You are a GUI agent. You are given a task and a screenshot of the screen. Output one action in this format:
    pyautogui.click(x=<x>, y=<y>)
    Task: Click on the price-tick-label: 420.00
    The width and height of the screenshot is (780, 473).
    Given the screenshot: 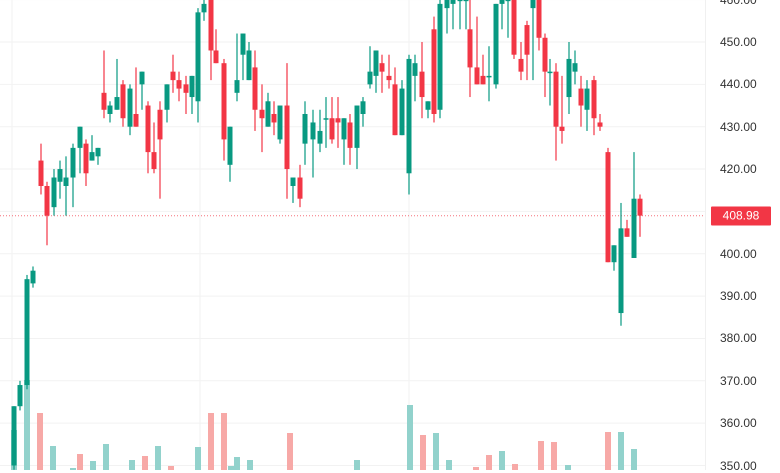 What is the action you would take?
    pyautogui.click(x=738, y=169)
    